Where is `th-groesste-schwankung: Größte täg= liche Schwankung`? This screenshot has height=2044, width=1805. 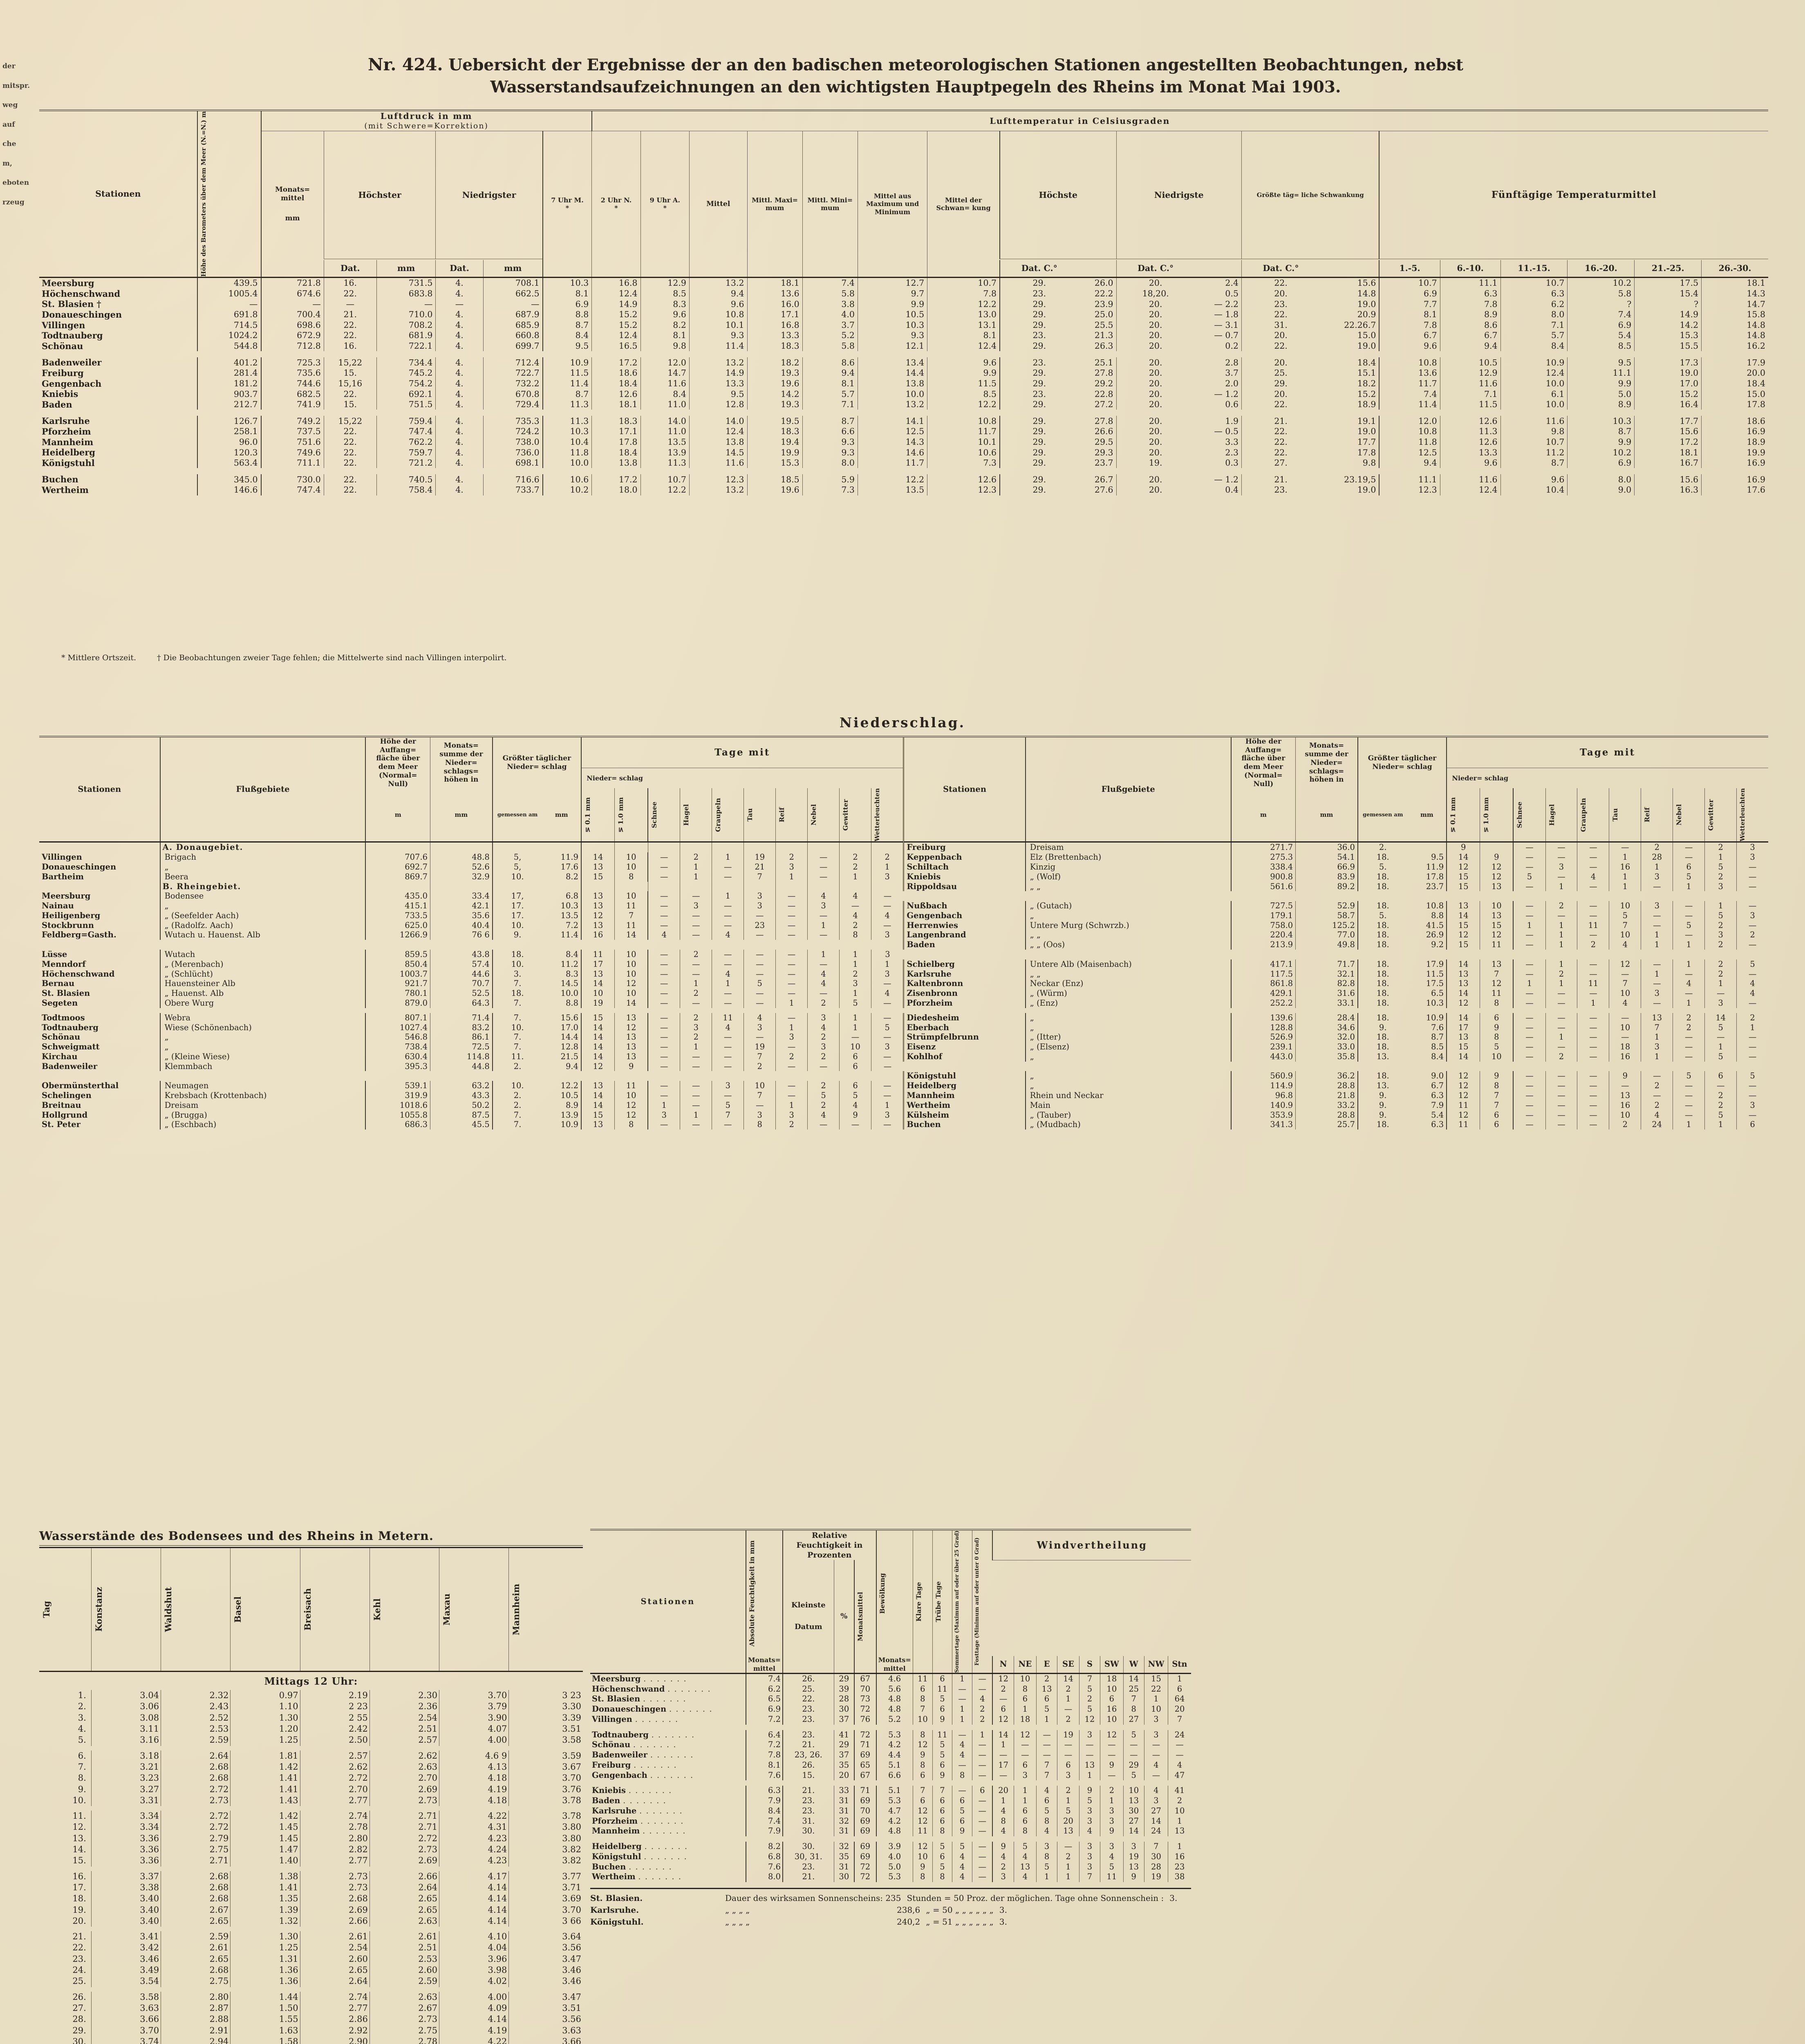 th-groesste-schwankung: Größte täg= liche Schwankung is located at coordinates (1310, 195).